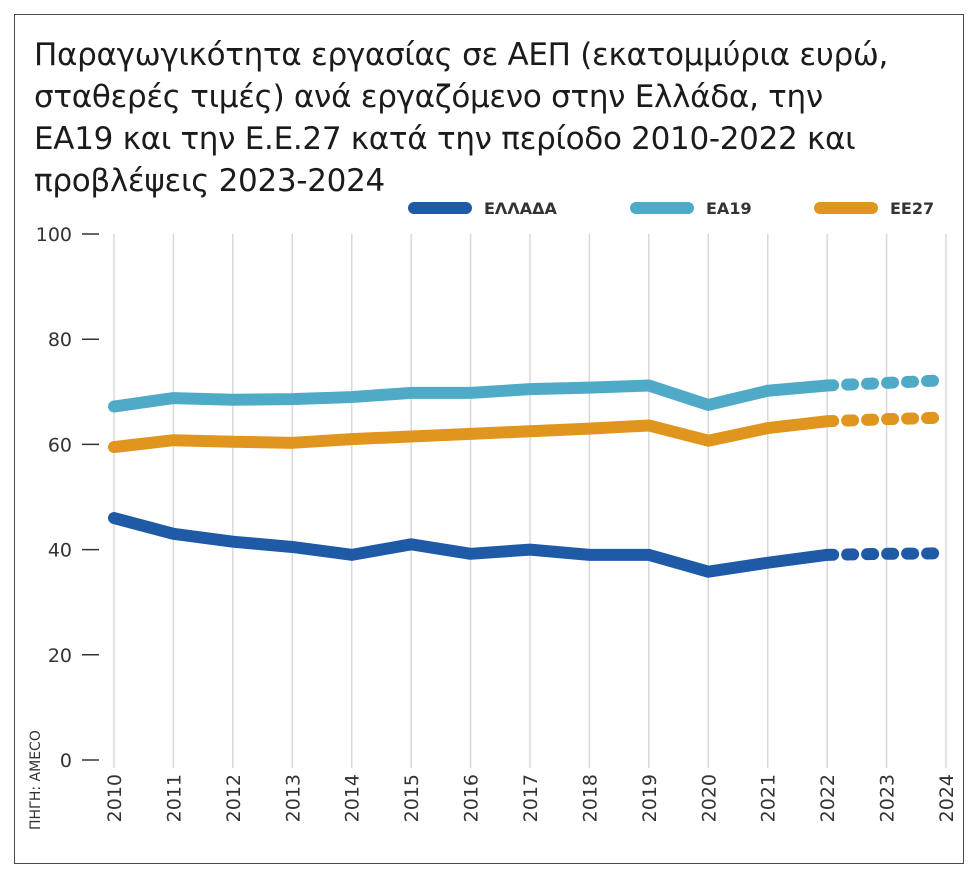  I want to click on x-tick-label: 2015, so click(412, 798).